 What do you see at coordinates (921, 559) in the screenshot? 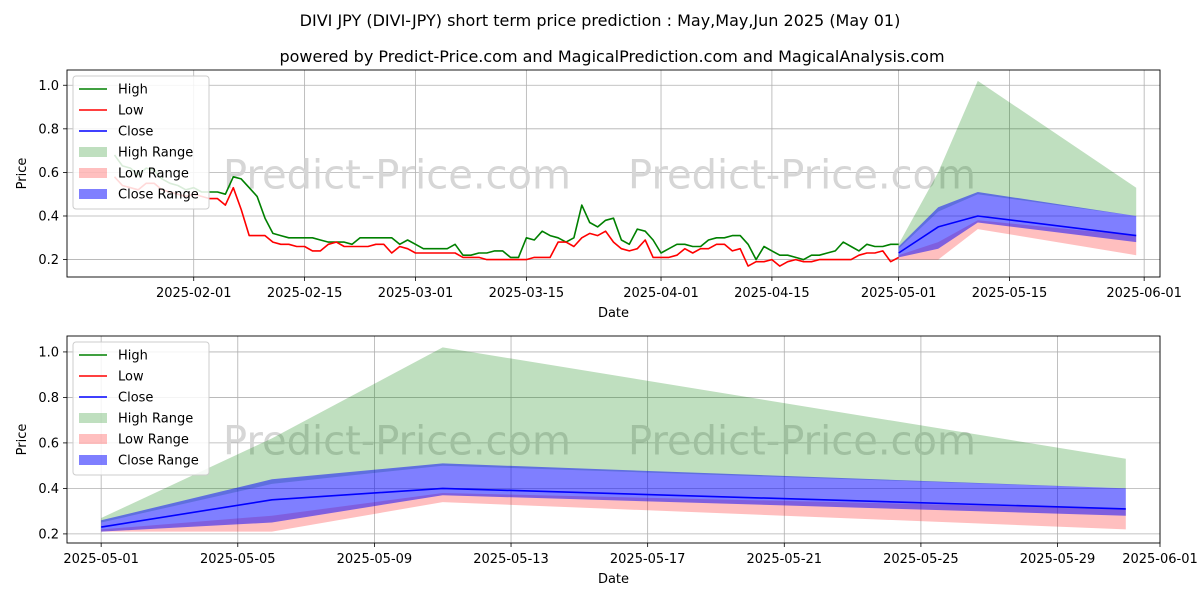
I see `x-tick-label: 2025-05-25` at bounding box center [921, 559].